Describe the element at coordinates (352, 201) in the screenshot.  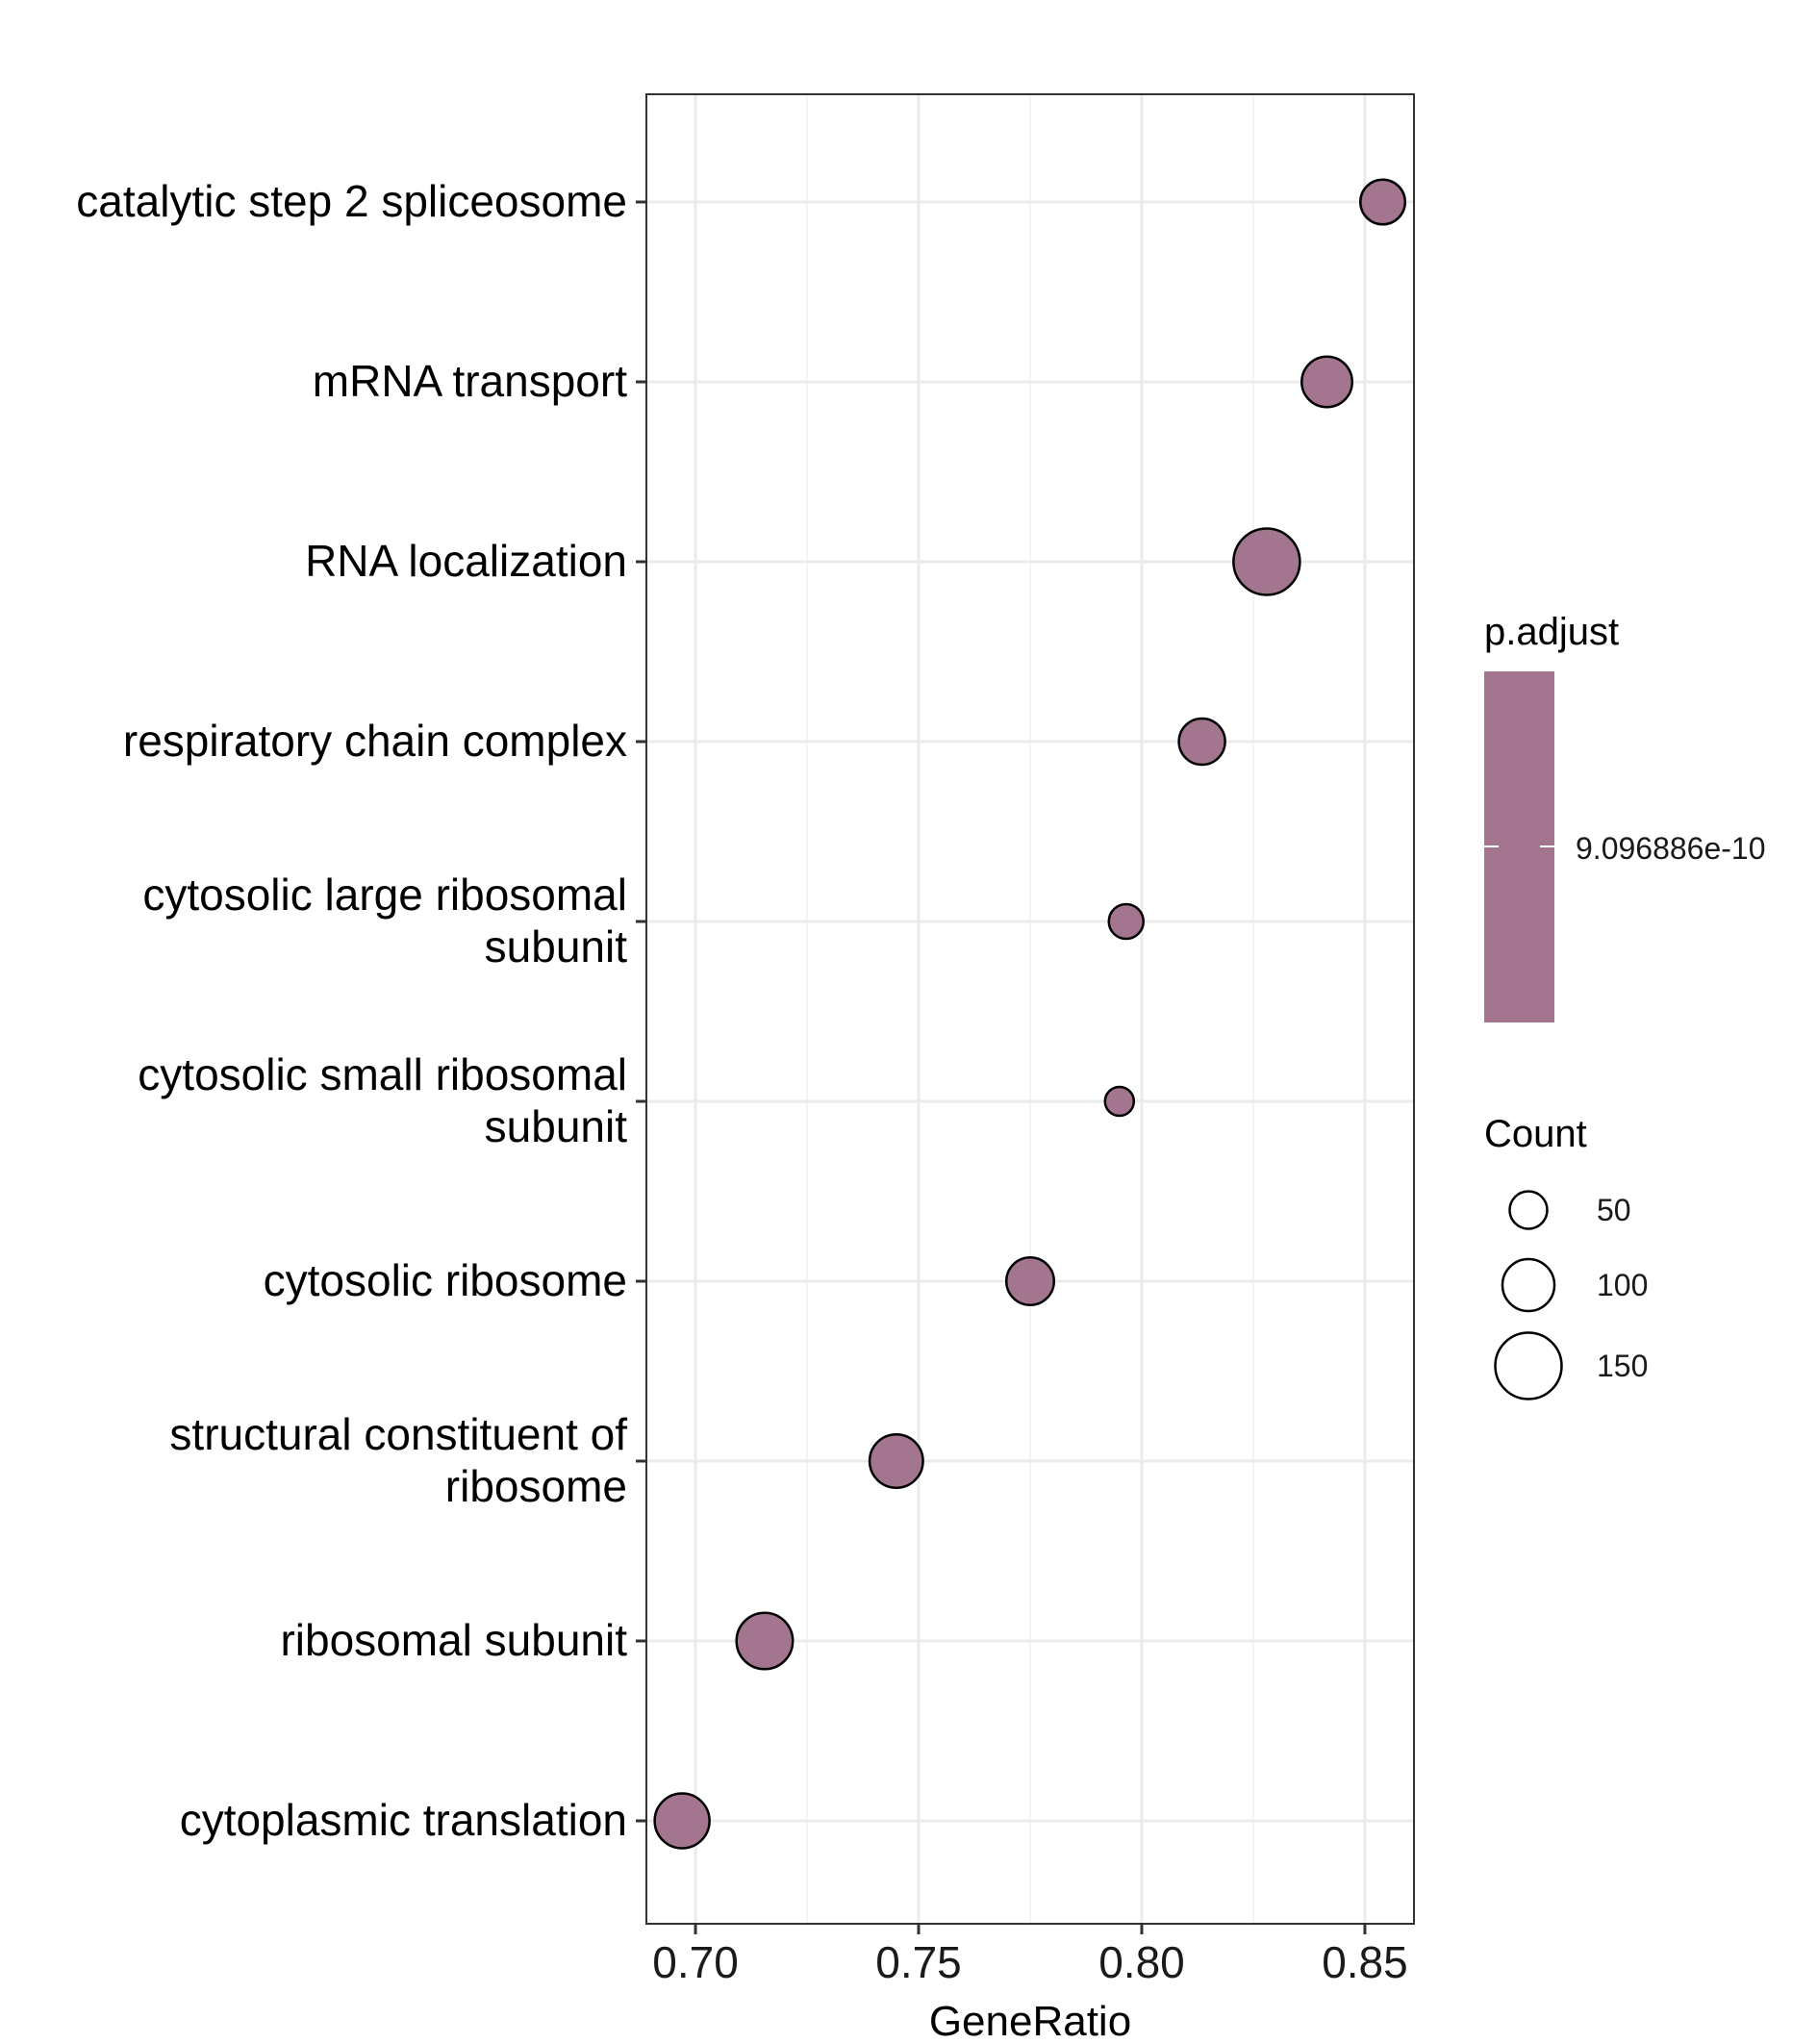
I see `y-tick-label: catalytic step 2 spliceosome` at that location.